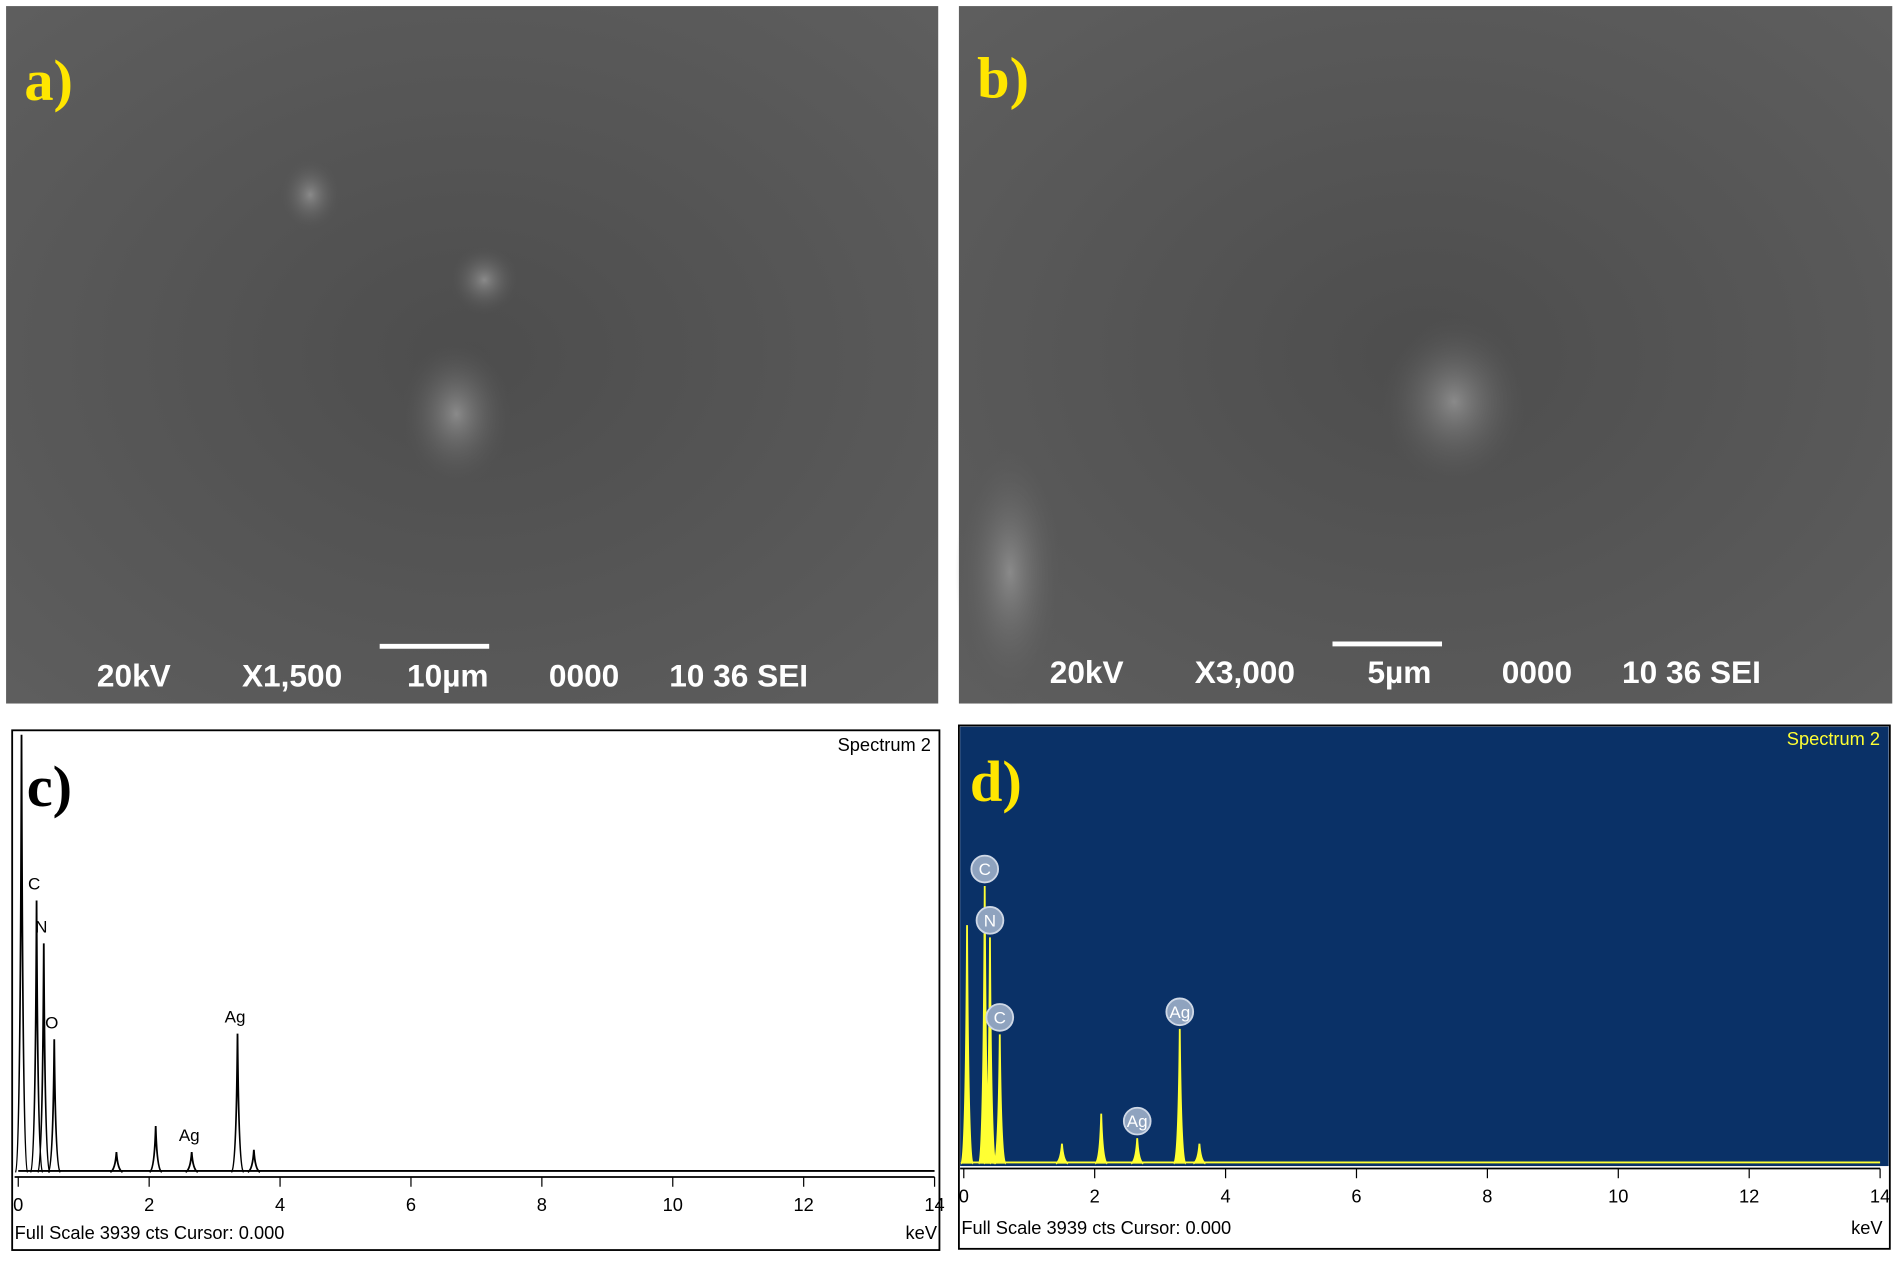 This screenshot has width=1902, height=1261. I want to click on info: 5µm, so click(1399, 672).